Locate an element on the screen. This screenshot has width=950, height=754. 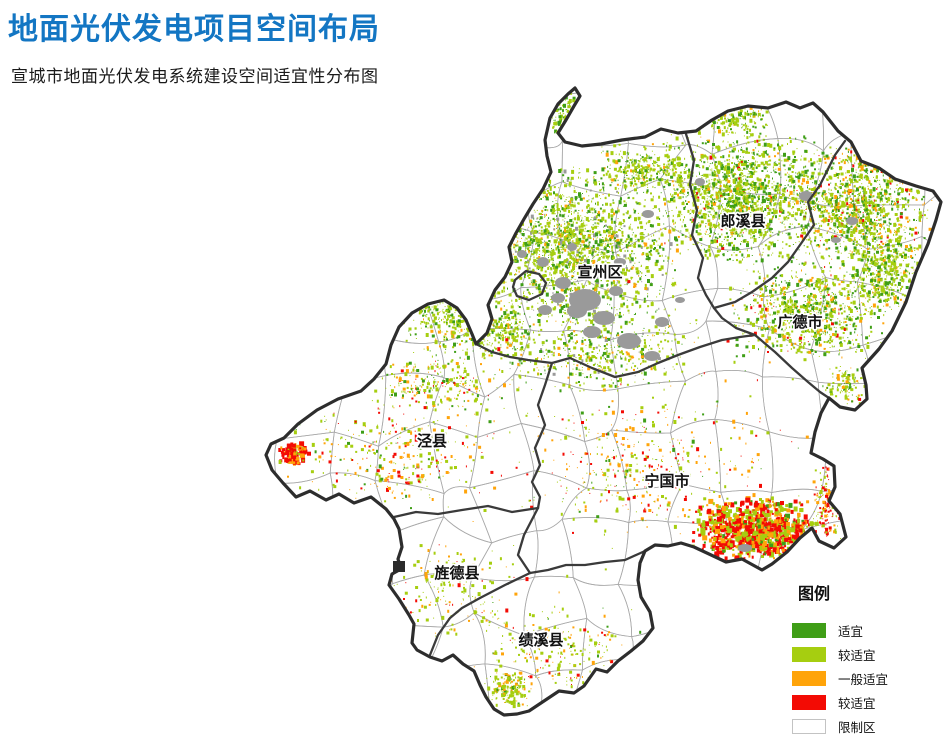
district-label: 旌德县 is located at coordinates (456, 573).